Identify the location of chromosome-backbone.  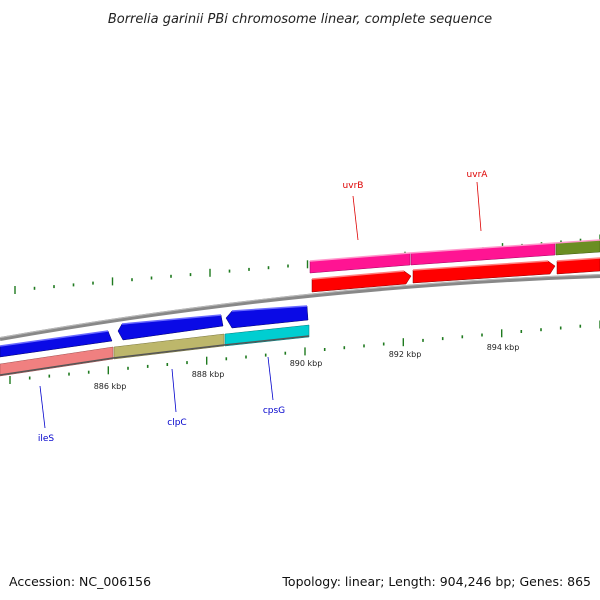
(300, 307).